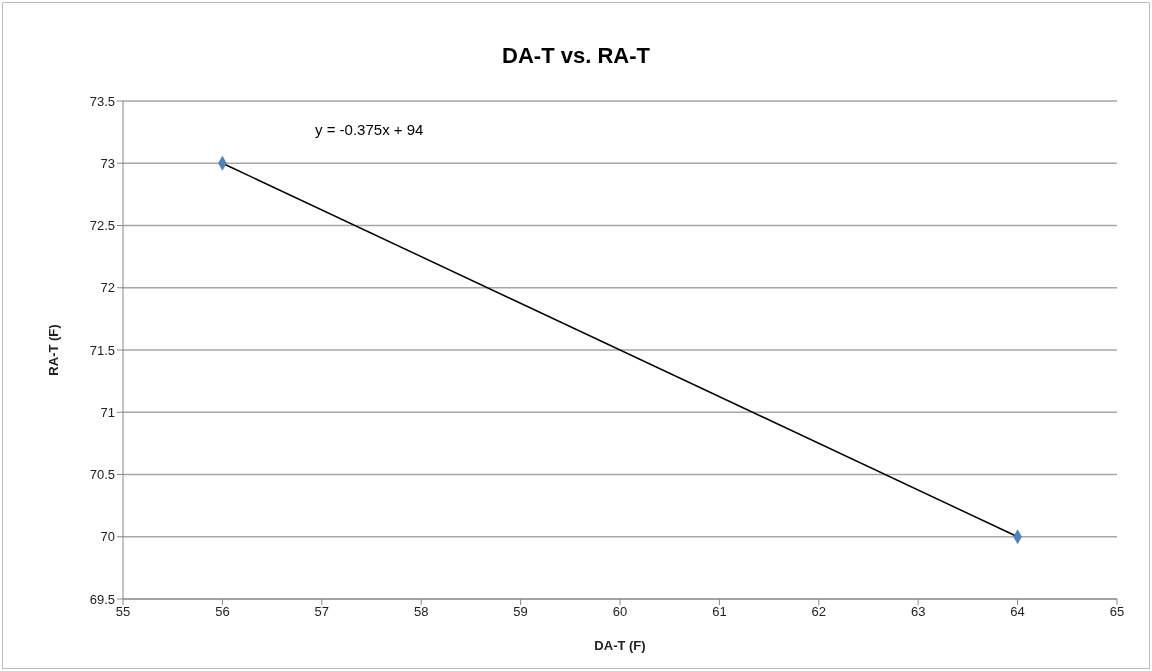 The width and height of the screenshot is (1152, 671). Describe the element at coordinates (1117, 612) in the screenshot. I see `x-tick-label: 65` at that location.